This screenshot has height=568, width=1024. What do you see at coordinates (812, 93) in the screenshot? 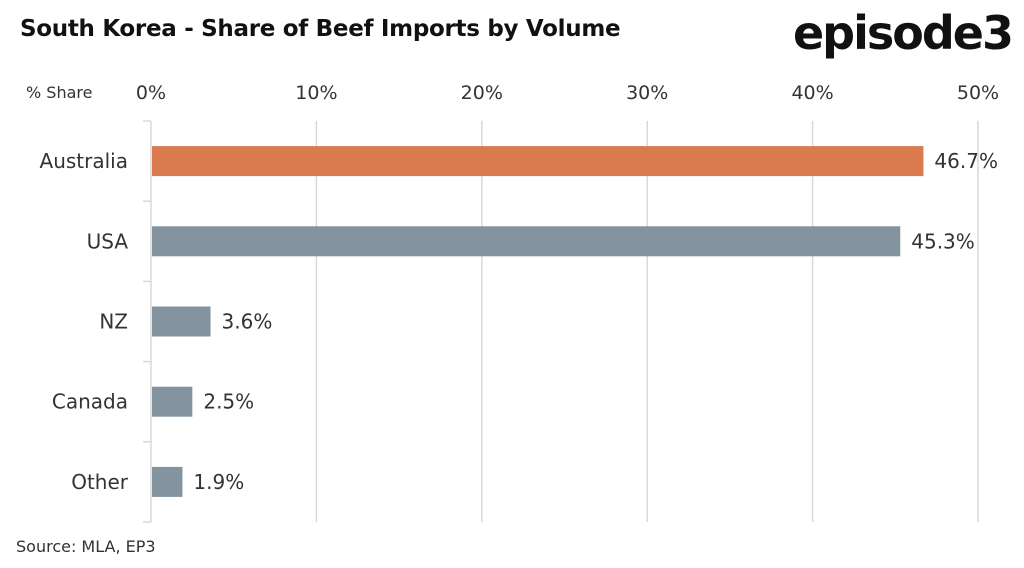
I see `x-tick-label: 40%` at bounding box center [812, 93].